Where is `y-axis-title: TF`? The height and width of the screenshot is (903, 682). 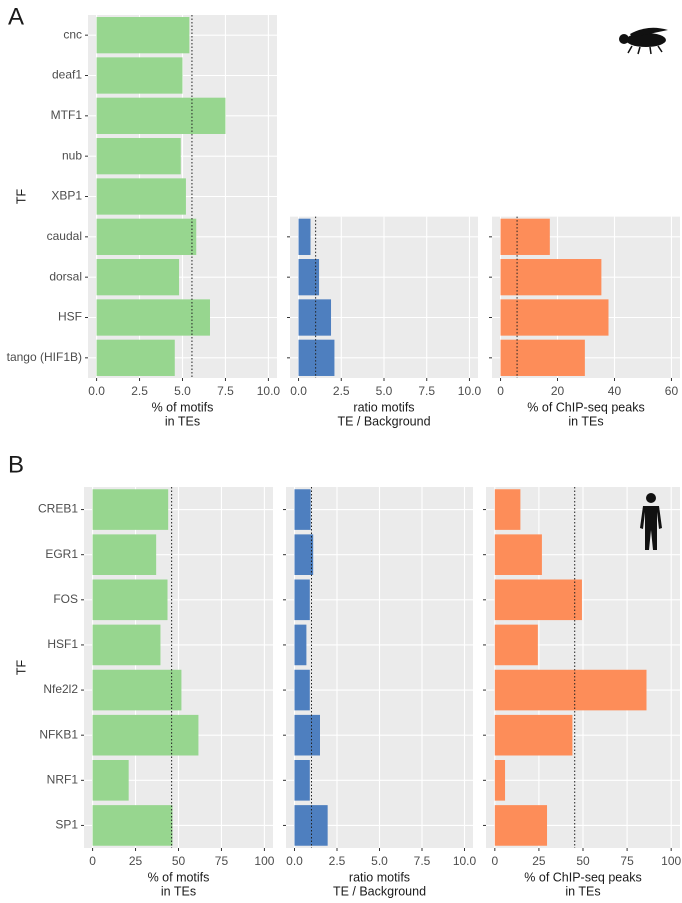
y-axis-title: TF is located at coordinates (21, 668).